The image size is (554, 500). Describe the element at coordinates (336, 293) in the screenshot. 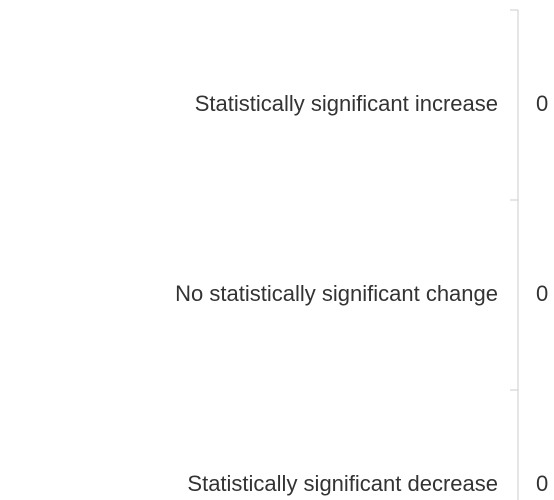

I see `category-label: No statistically significant change` at that location.